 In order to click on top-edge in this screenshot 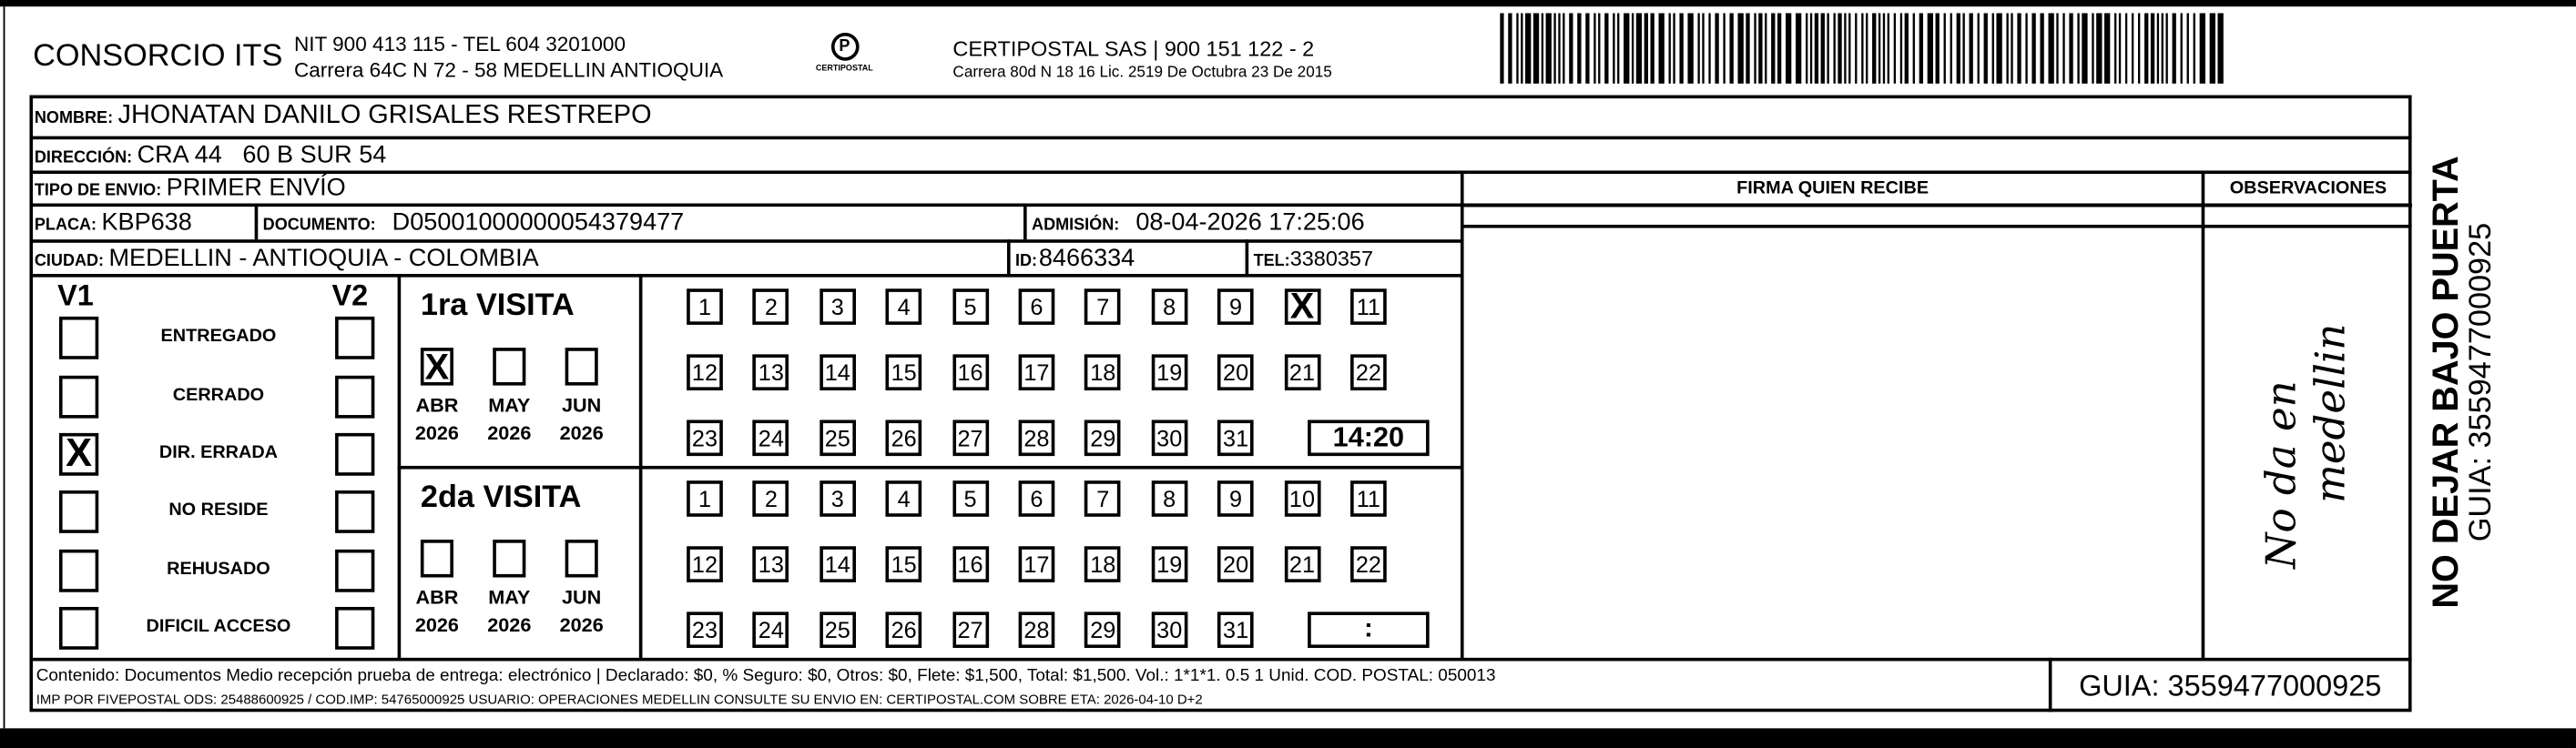, I will do `click(1288, 3)`.